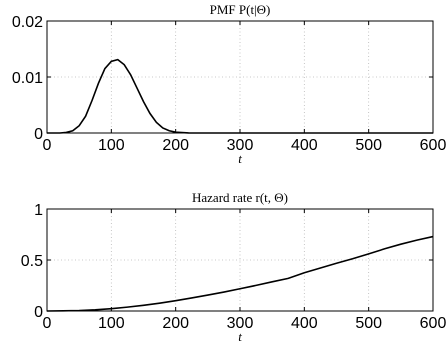  What do you see at coordinates (240, 158) in the screenshot?
I see `pmf-x-axis-label: t` at bounding box center [240, 158].